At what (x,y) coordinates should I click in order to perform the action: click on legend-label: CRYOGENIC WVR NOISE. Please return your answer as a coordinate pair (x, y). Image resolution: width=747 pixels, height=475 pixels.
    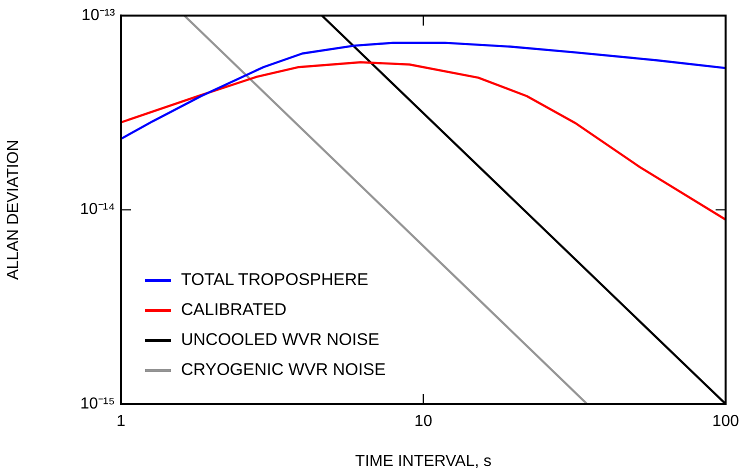
    Looking at the image, I should click on (283, 370).